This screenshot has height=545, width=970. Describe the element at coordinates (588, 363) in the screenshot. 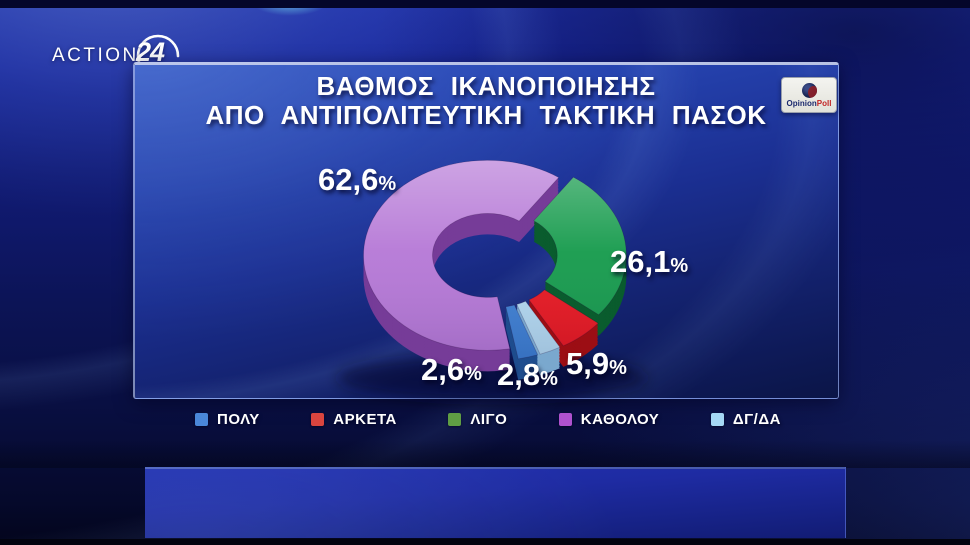

I see `slice-value: 5,9` at that location.